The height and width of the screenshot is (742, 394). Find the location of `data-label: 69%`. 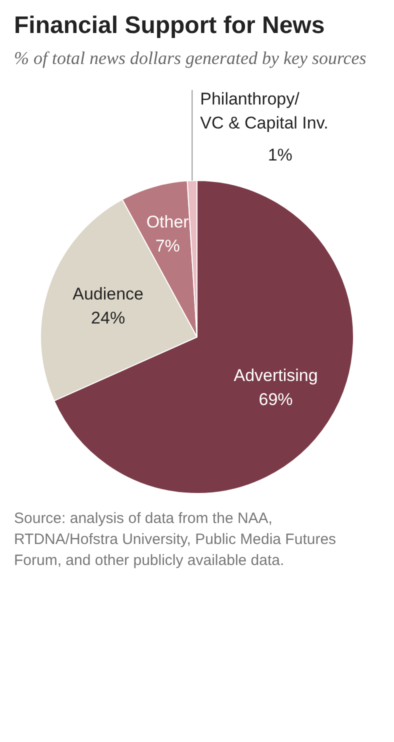

data-label: 69% is located at coordinates (275, 399).